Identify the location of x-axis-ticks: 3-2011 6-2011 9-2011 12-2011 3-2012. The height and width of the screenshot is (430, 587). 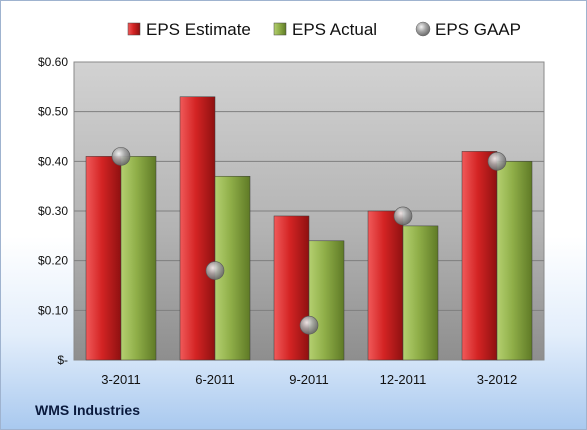
(309, 379).